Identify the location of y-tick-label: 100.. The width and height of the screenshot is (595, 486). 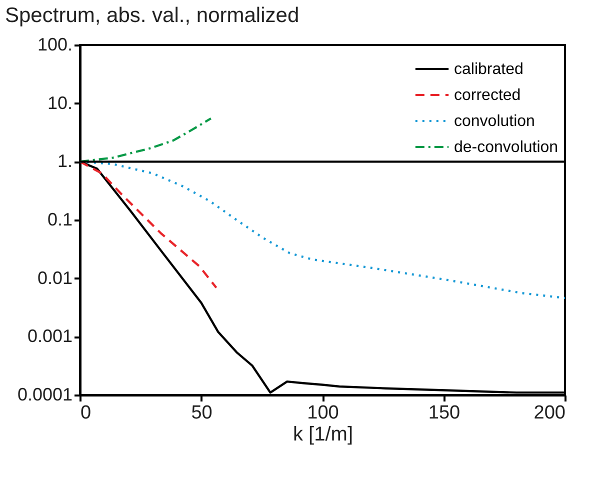
(54, 44).